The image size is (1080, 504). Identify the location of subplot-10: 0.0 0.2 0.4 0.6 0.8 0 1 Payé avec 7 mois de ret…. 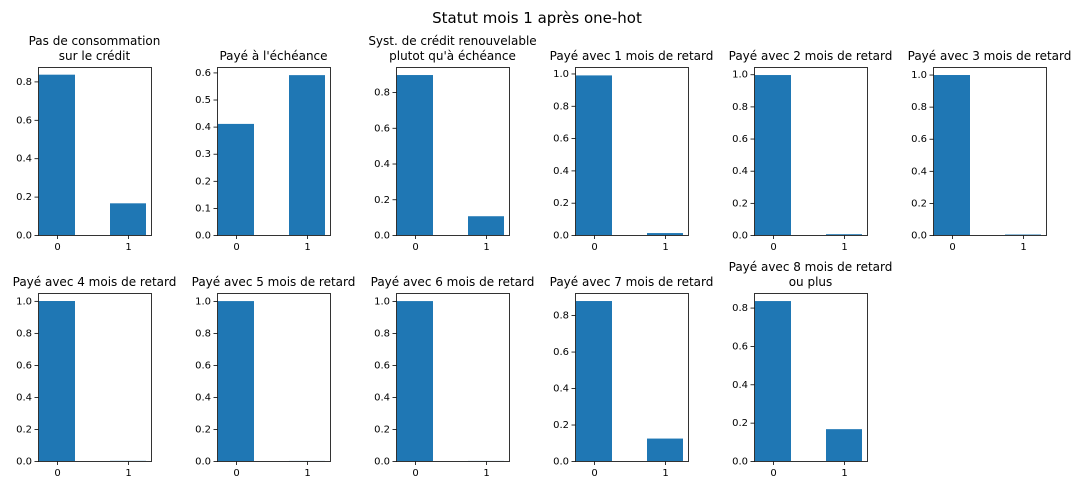
(632, 377).